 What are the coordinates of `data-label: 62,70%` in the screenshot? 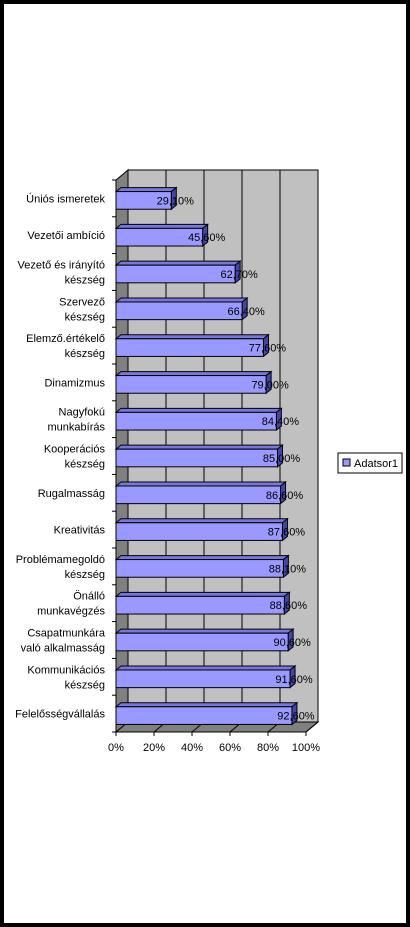 It's located at (239, 275).